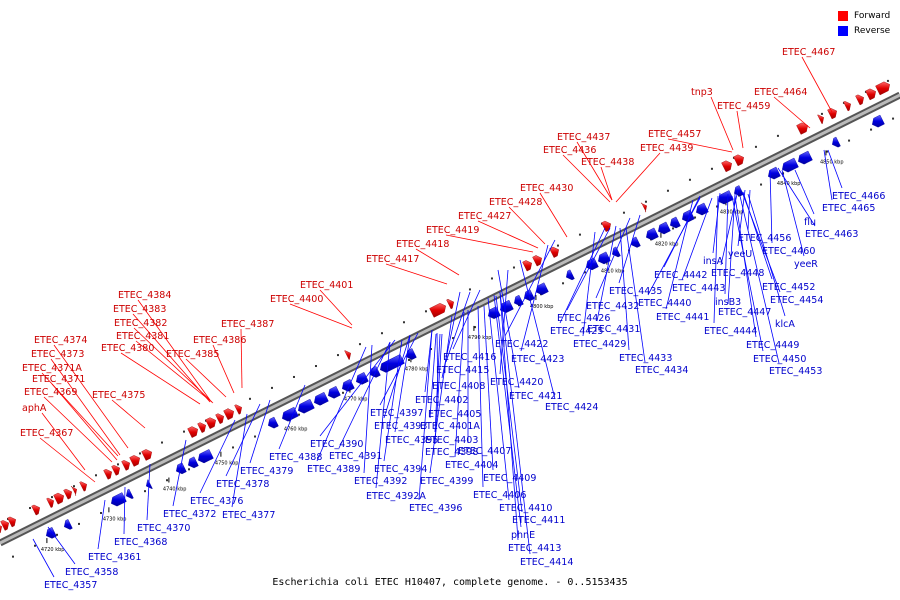 The width and height of the screenshot is (900, 600). What do you see at coordinates (509, 478) in the screenshot?
I see `reverse-gene-label: ETEC_4409` at bounding box center [509, 478].